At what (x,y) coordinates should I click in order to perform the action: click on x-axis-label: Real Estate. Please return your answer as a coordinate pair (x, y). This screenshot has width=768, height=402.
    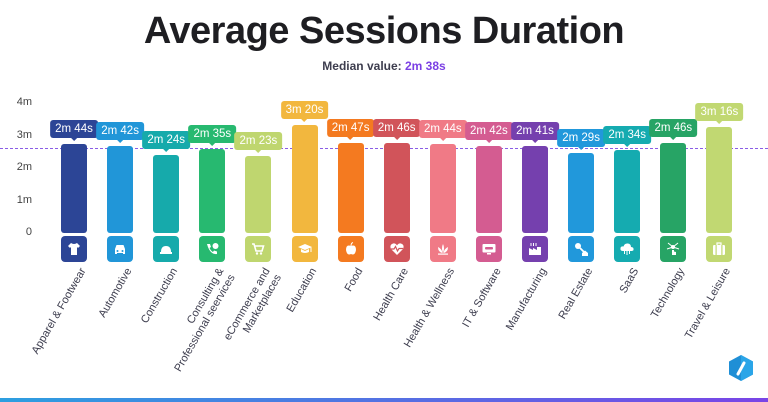
    Looking at the image, I should click on (576, 294).